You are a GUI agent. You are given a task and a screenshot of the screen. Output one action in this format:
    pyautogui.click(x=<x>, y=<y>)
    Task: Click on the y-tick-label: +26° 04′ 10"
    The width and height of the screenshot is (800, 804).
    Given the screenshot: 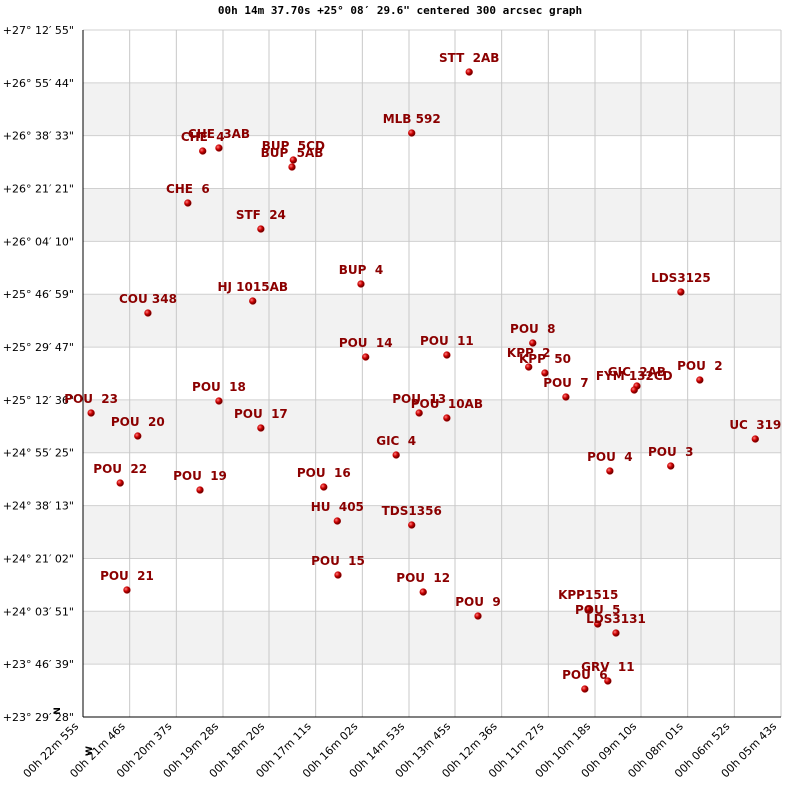 What is the action you would take?
    pyautogui.click(x=38, y=241)
    